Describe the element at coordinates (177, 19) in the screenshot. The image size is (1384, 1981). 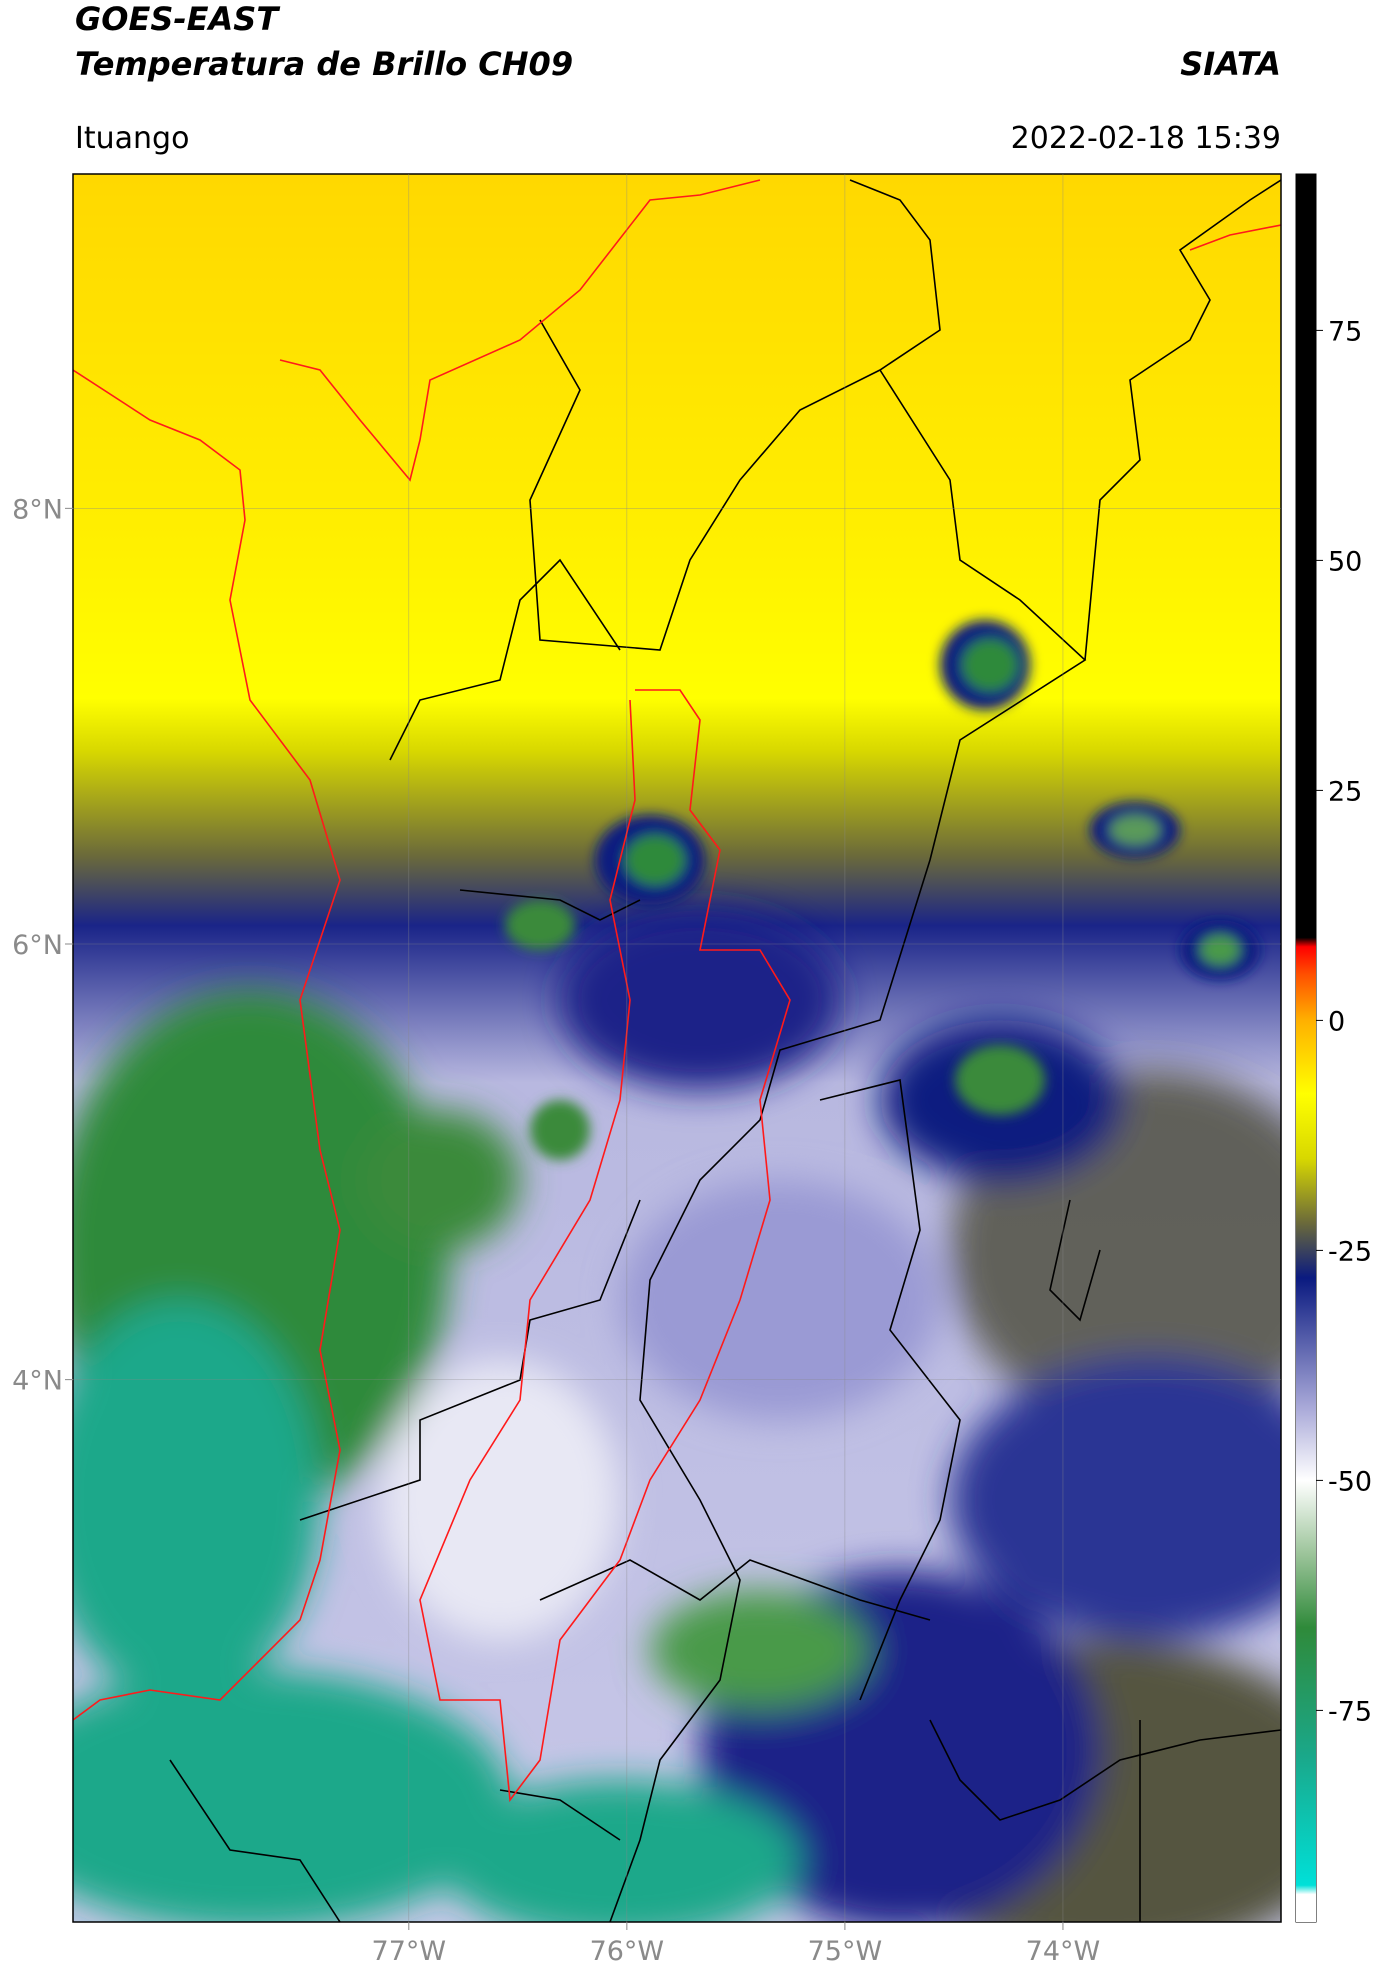
I see `title: GOES-EAST` at that location.